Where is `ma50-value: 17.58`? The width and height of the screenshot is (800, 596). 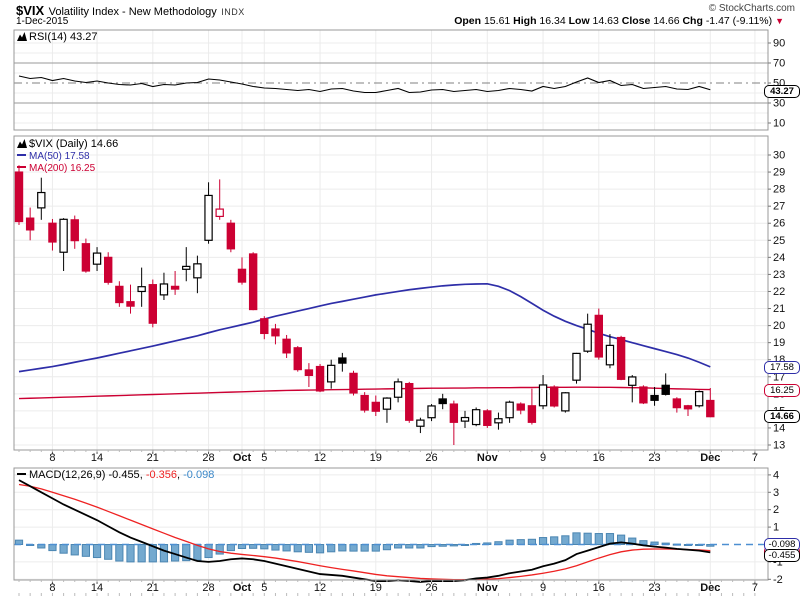 ma50-value: 17.58 is located at coordinates (77, 156).